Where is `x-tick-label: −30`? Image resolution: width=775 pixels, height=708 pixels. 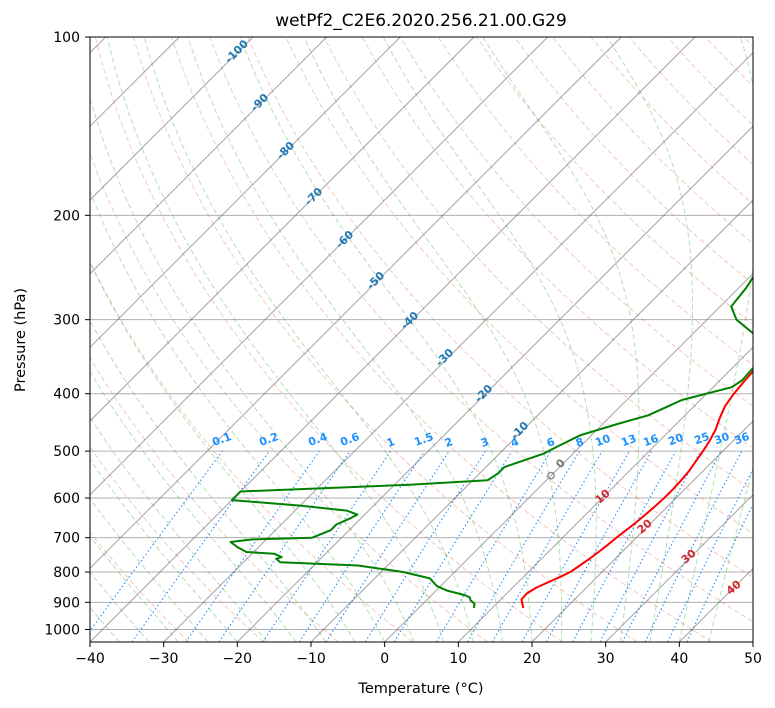
x-tick-label: −30 is located at coordinates (164, 659).